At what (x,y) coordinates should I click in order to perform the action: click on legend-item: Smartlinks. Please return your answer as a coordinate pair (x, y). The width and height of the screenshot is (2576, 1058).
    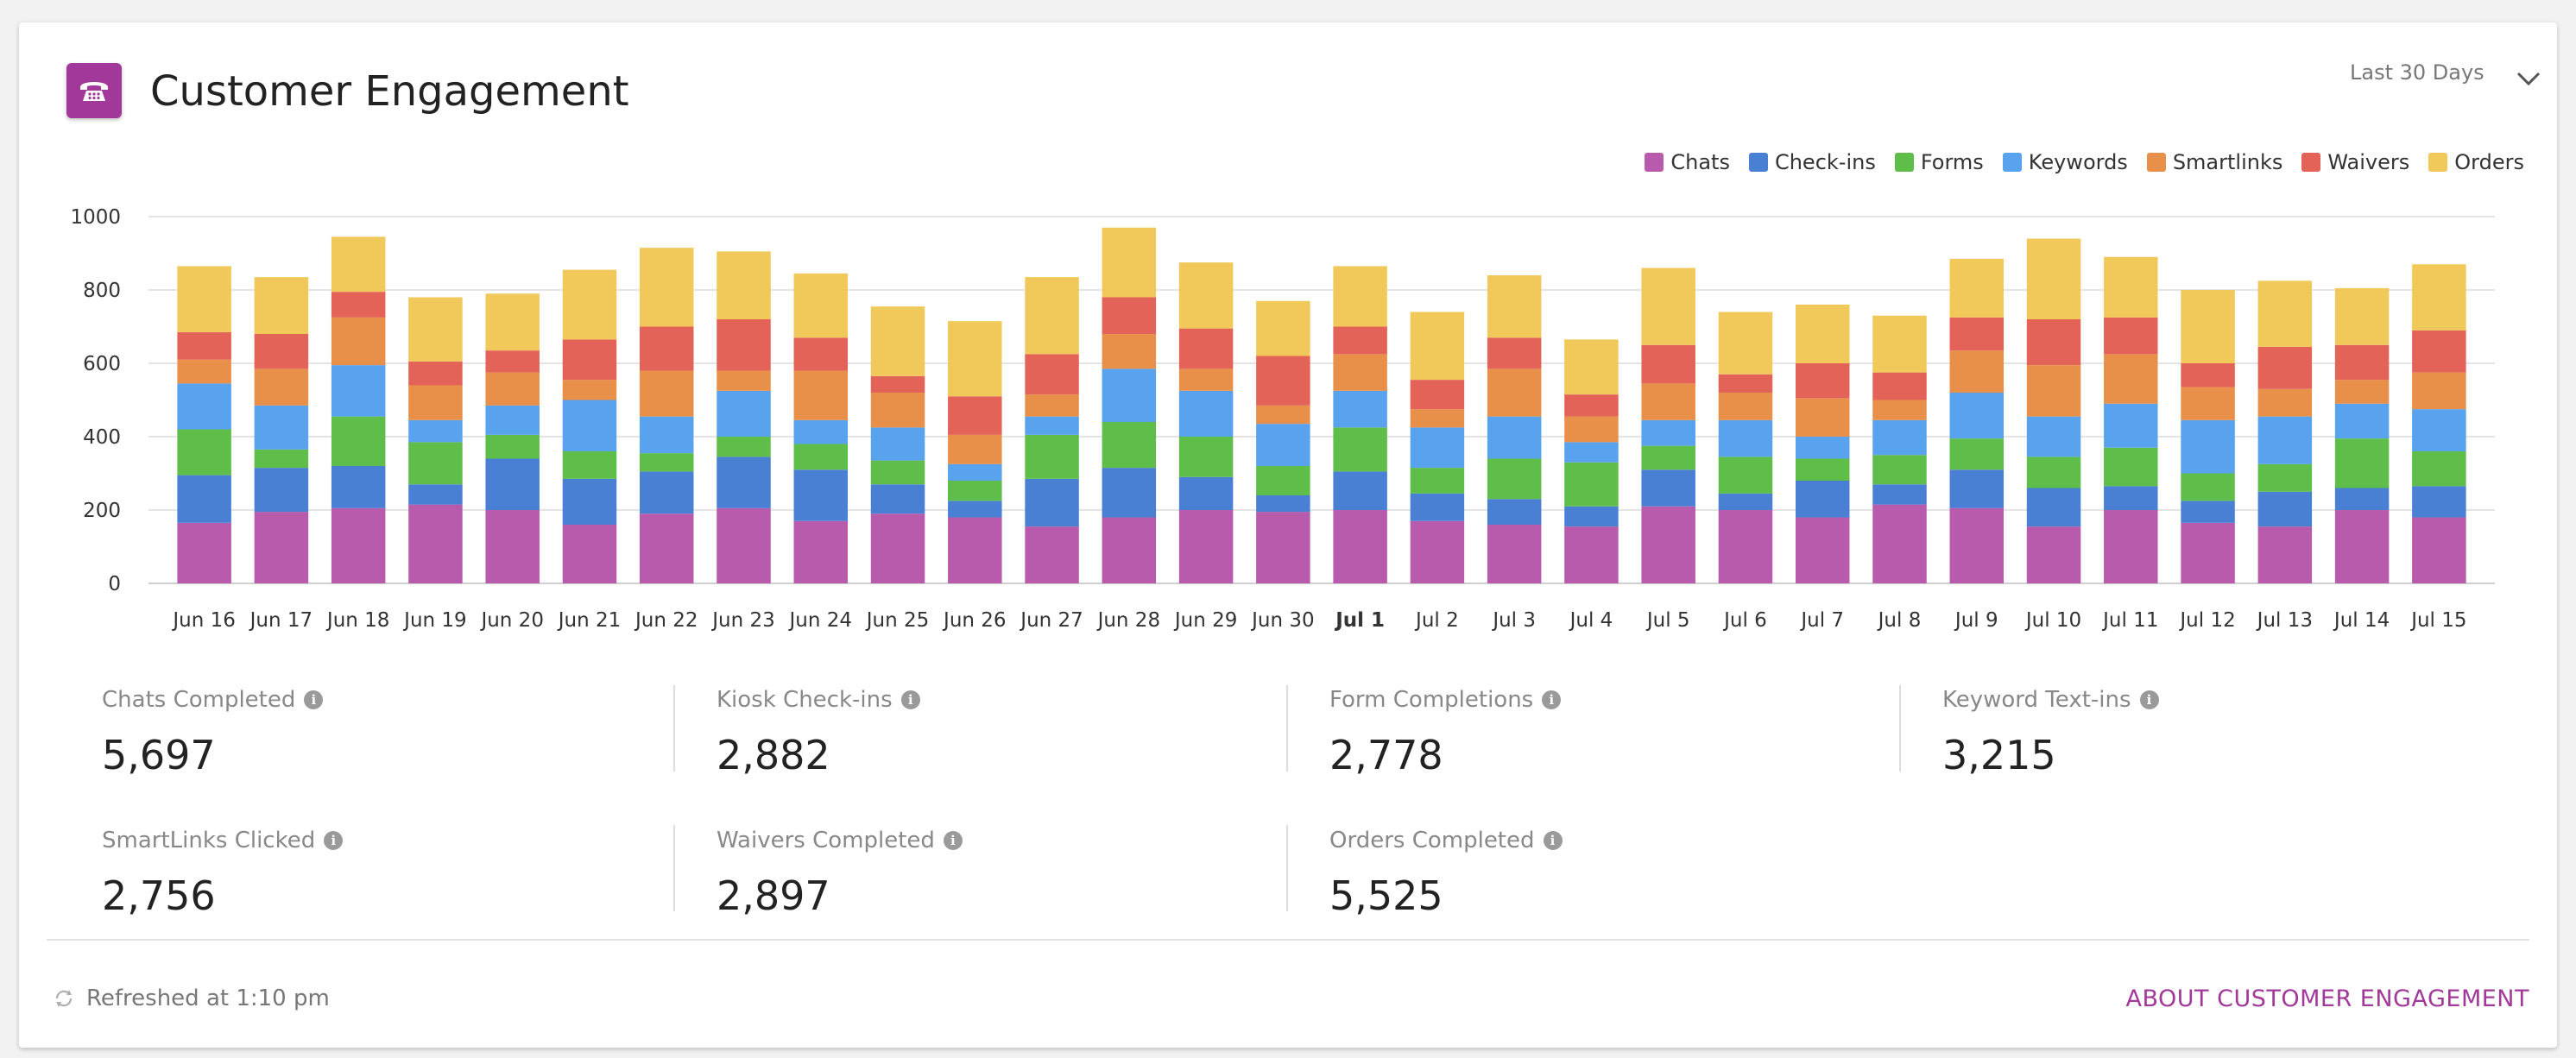
    Looking at the image, I should click on (2214, 162).